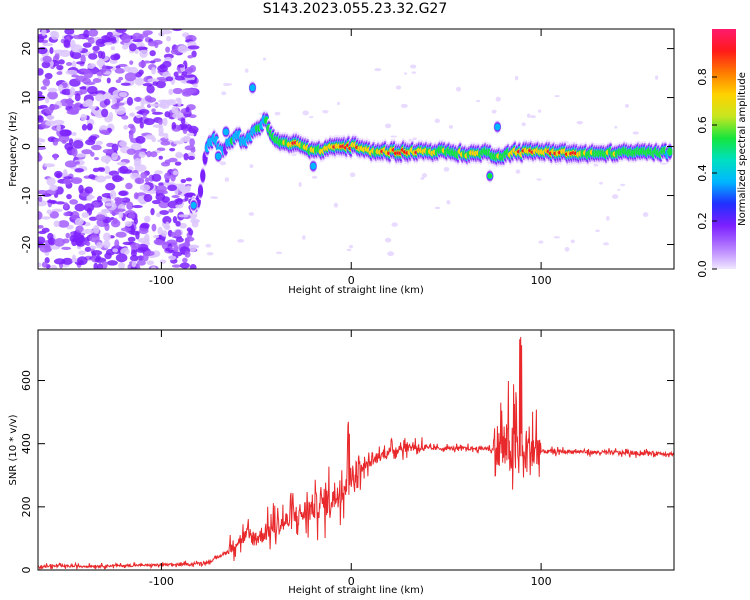 The height and width of the screenshot is (600, 750). What do you see at coordinates (26, 443) in the screenshot?
I see `y-tick-label: 400` at bounding box center [26, 443].